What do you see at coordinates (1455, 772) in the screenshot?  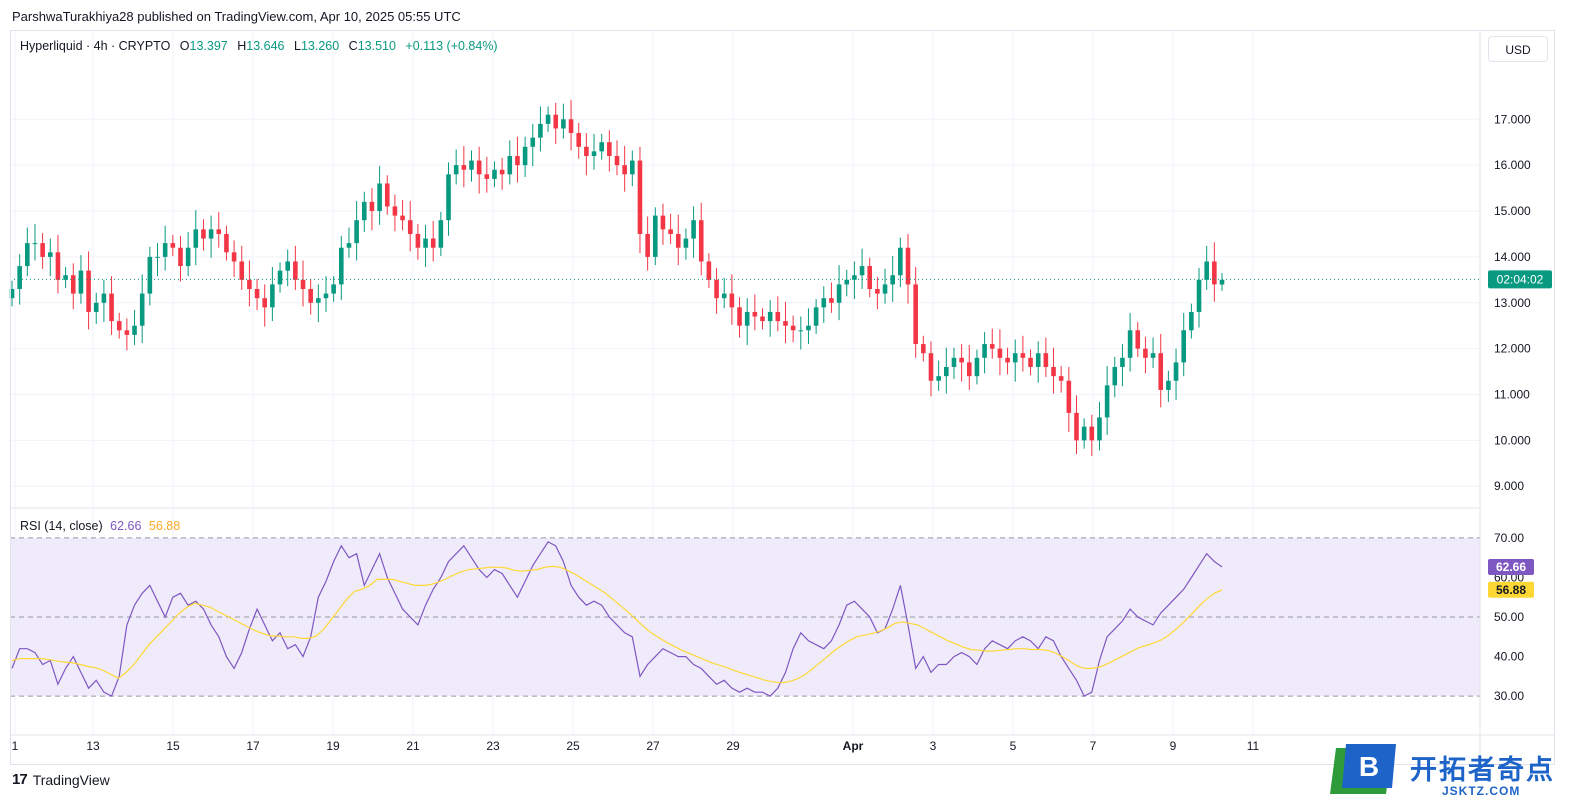 I see `watermark: B 开拓者奇点 JSKTZ.COM` at bounding box center [1455, 772].